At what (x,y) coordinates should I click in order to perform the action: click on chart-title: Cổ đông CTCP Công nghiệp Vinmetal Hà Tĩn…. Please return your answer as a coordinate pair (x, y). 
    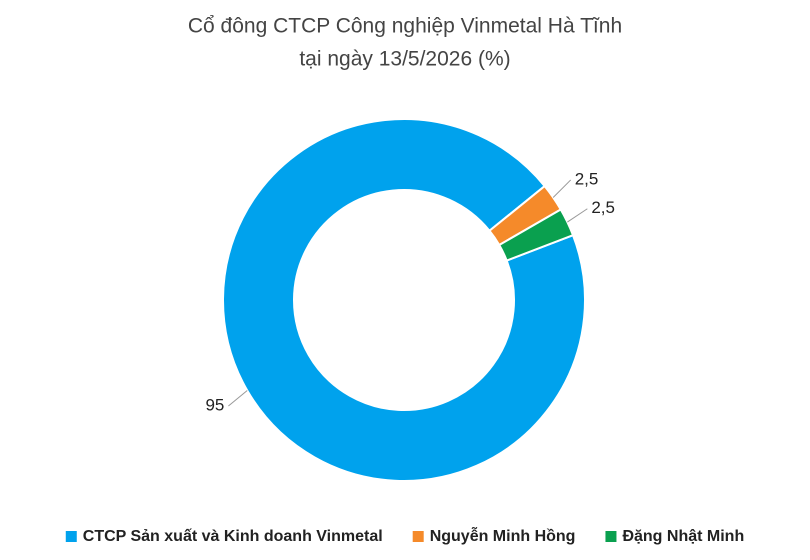
    Looking at the image, I should click on (405, 26).